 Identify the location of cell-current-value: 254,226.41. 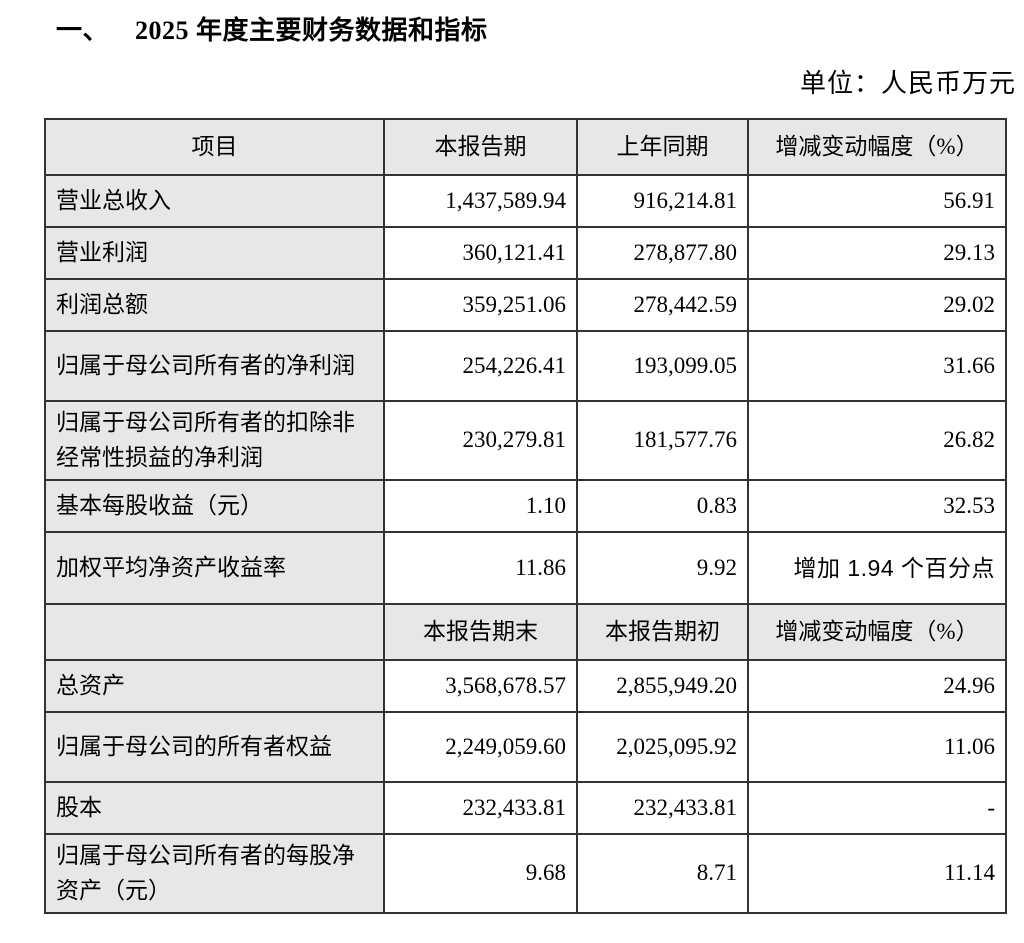
(480, 366).